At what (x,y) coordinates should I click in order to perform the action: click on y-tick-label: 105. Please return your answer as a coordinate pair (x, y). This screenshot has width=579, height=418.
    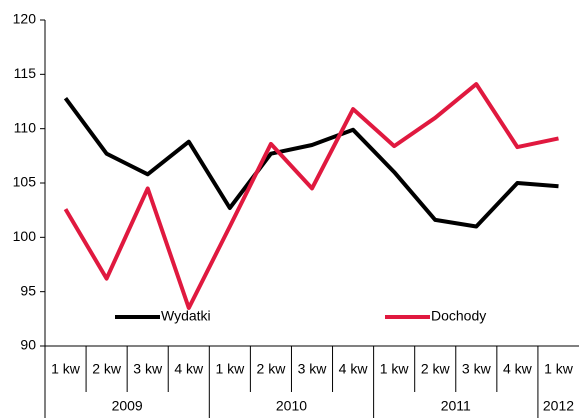
    Looking at the image, I should click on (25, 182).